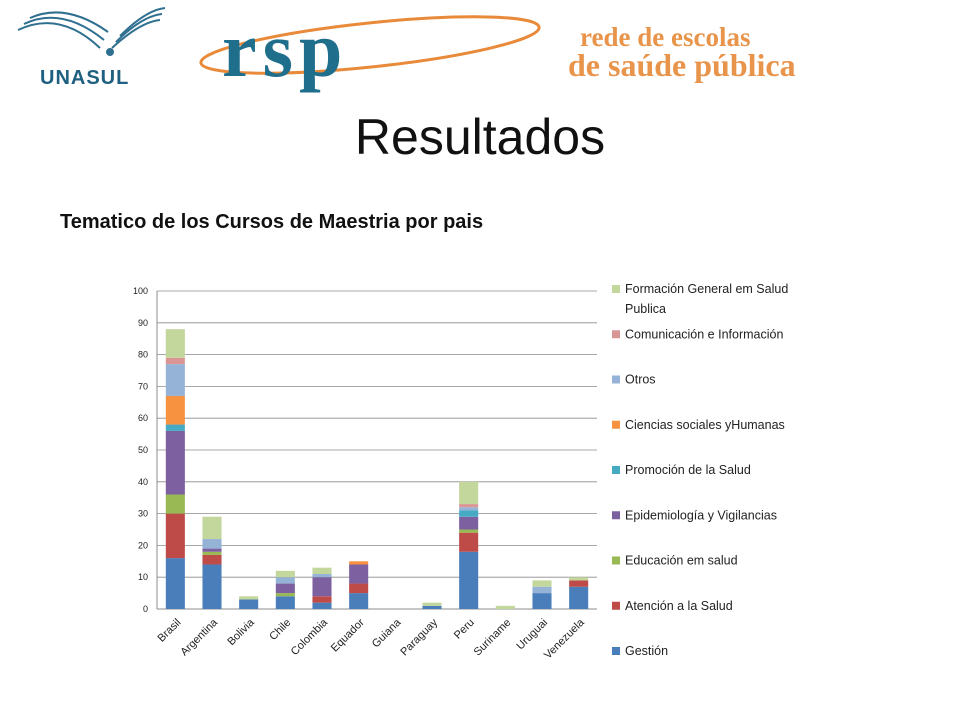 This screenshot has height=720, width=960. What do you see at coordinates (480, 137) in the screenshot?
I see `slide-title: Resultados` at bounding box center [480, 137].